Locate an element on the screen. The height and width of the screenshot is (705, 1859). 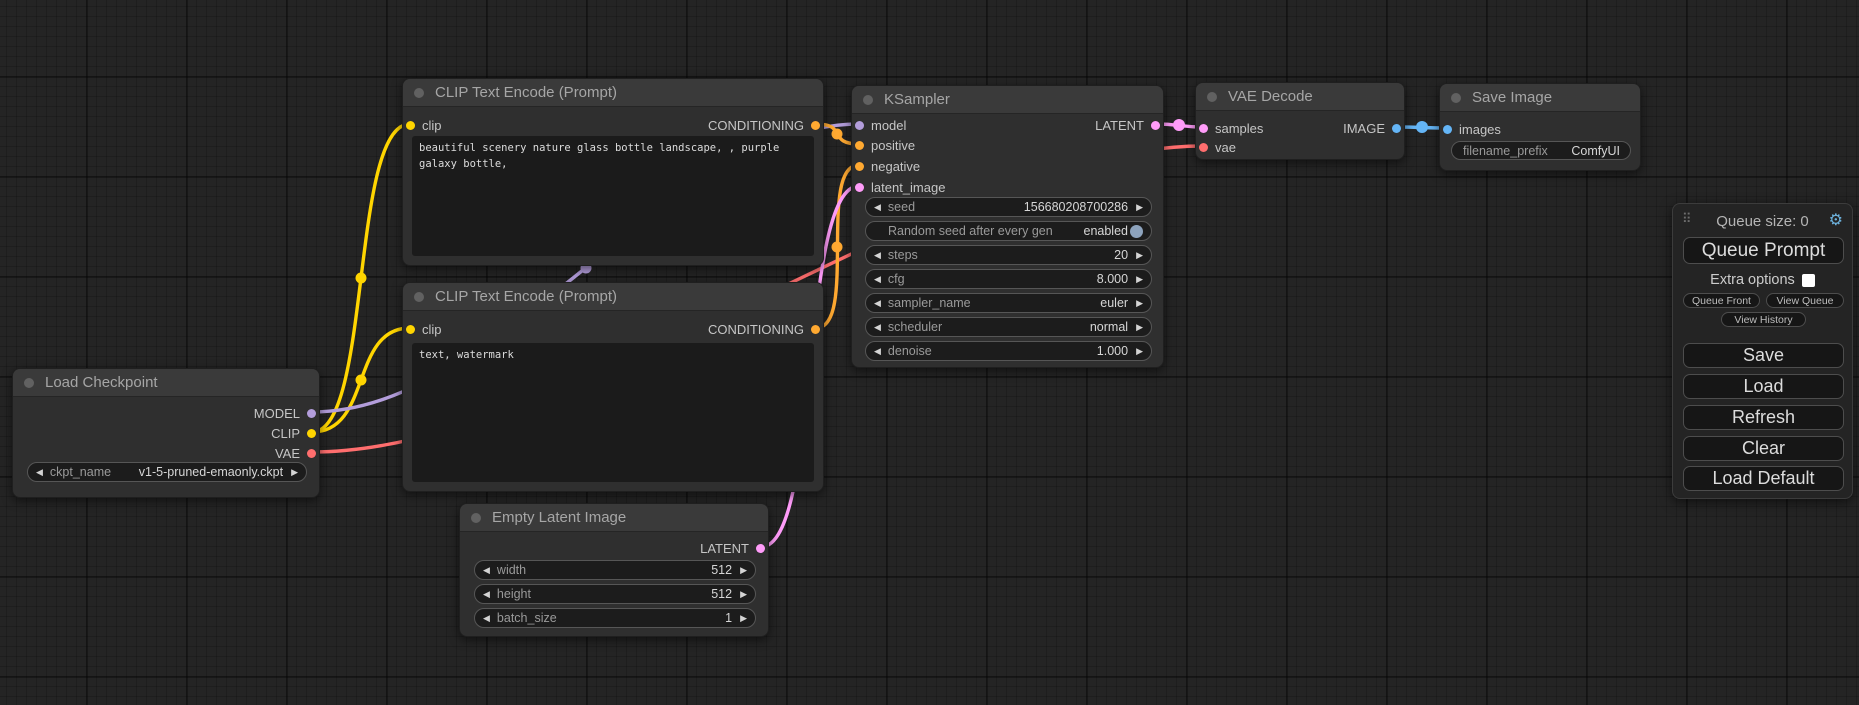
widget-steps: ◀ steps 20 ▶ is located at coordinates (1008, 255).